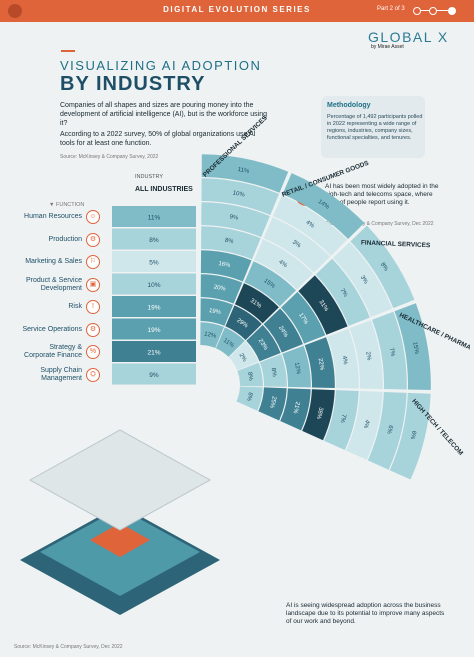  Describe the element at coordinates (323, 206) in the screenshot. I see `cell-retail-consumer-goods-human-resources` at that location.